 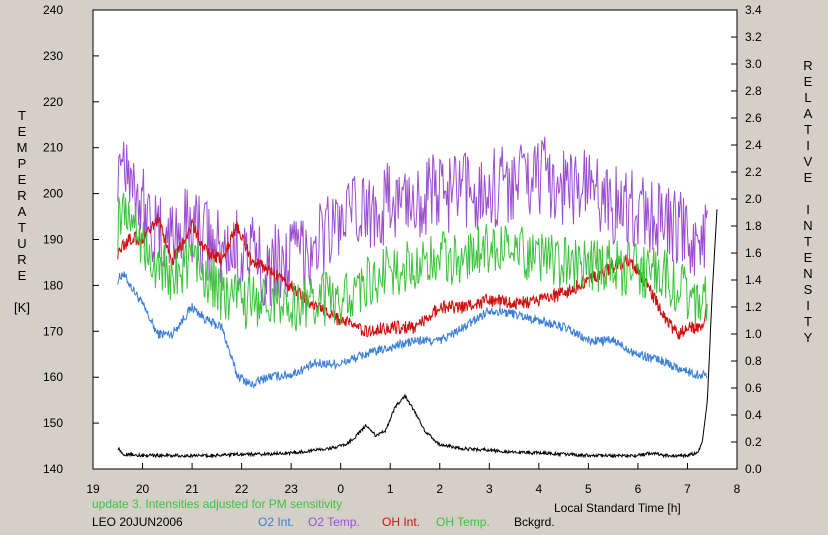 I want to click on left-axis-label-letter: M, so click(x=22, y=147).